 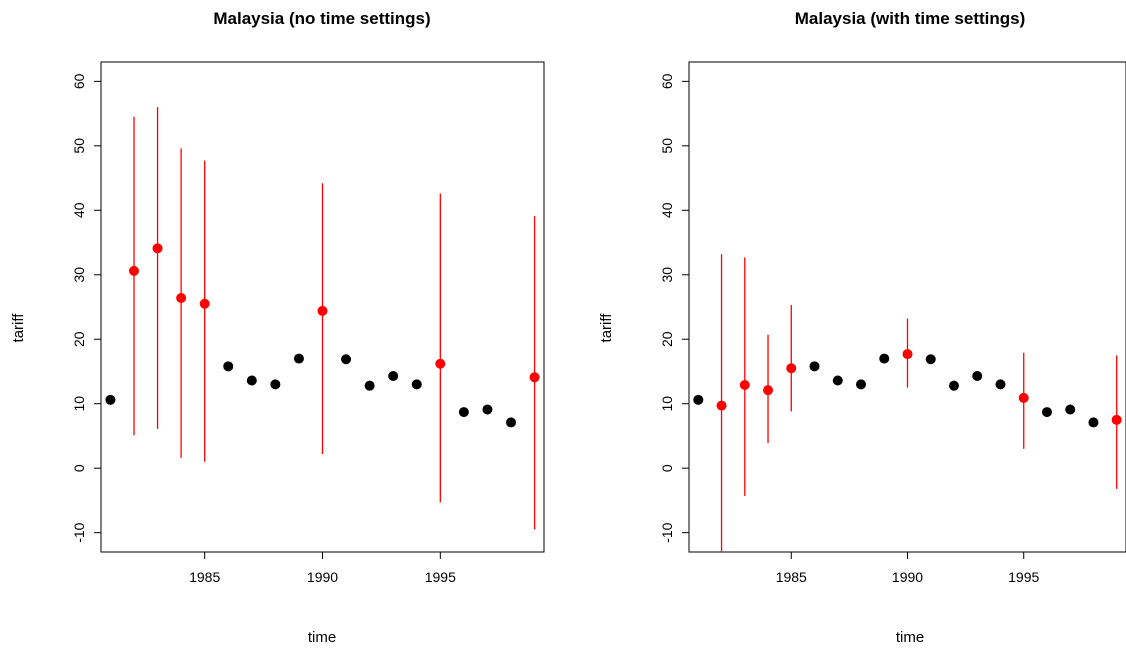 I want to click on chart-title: Malaysia (with time settings), so click(x=910, y=18).